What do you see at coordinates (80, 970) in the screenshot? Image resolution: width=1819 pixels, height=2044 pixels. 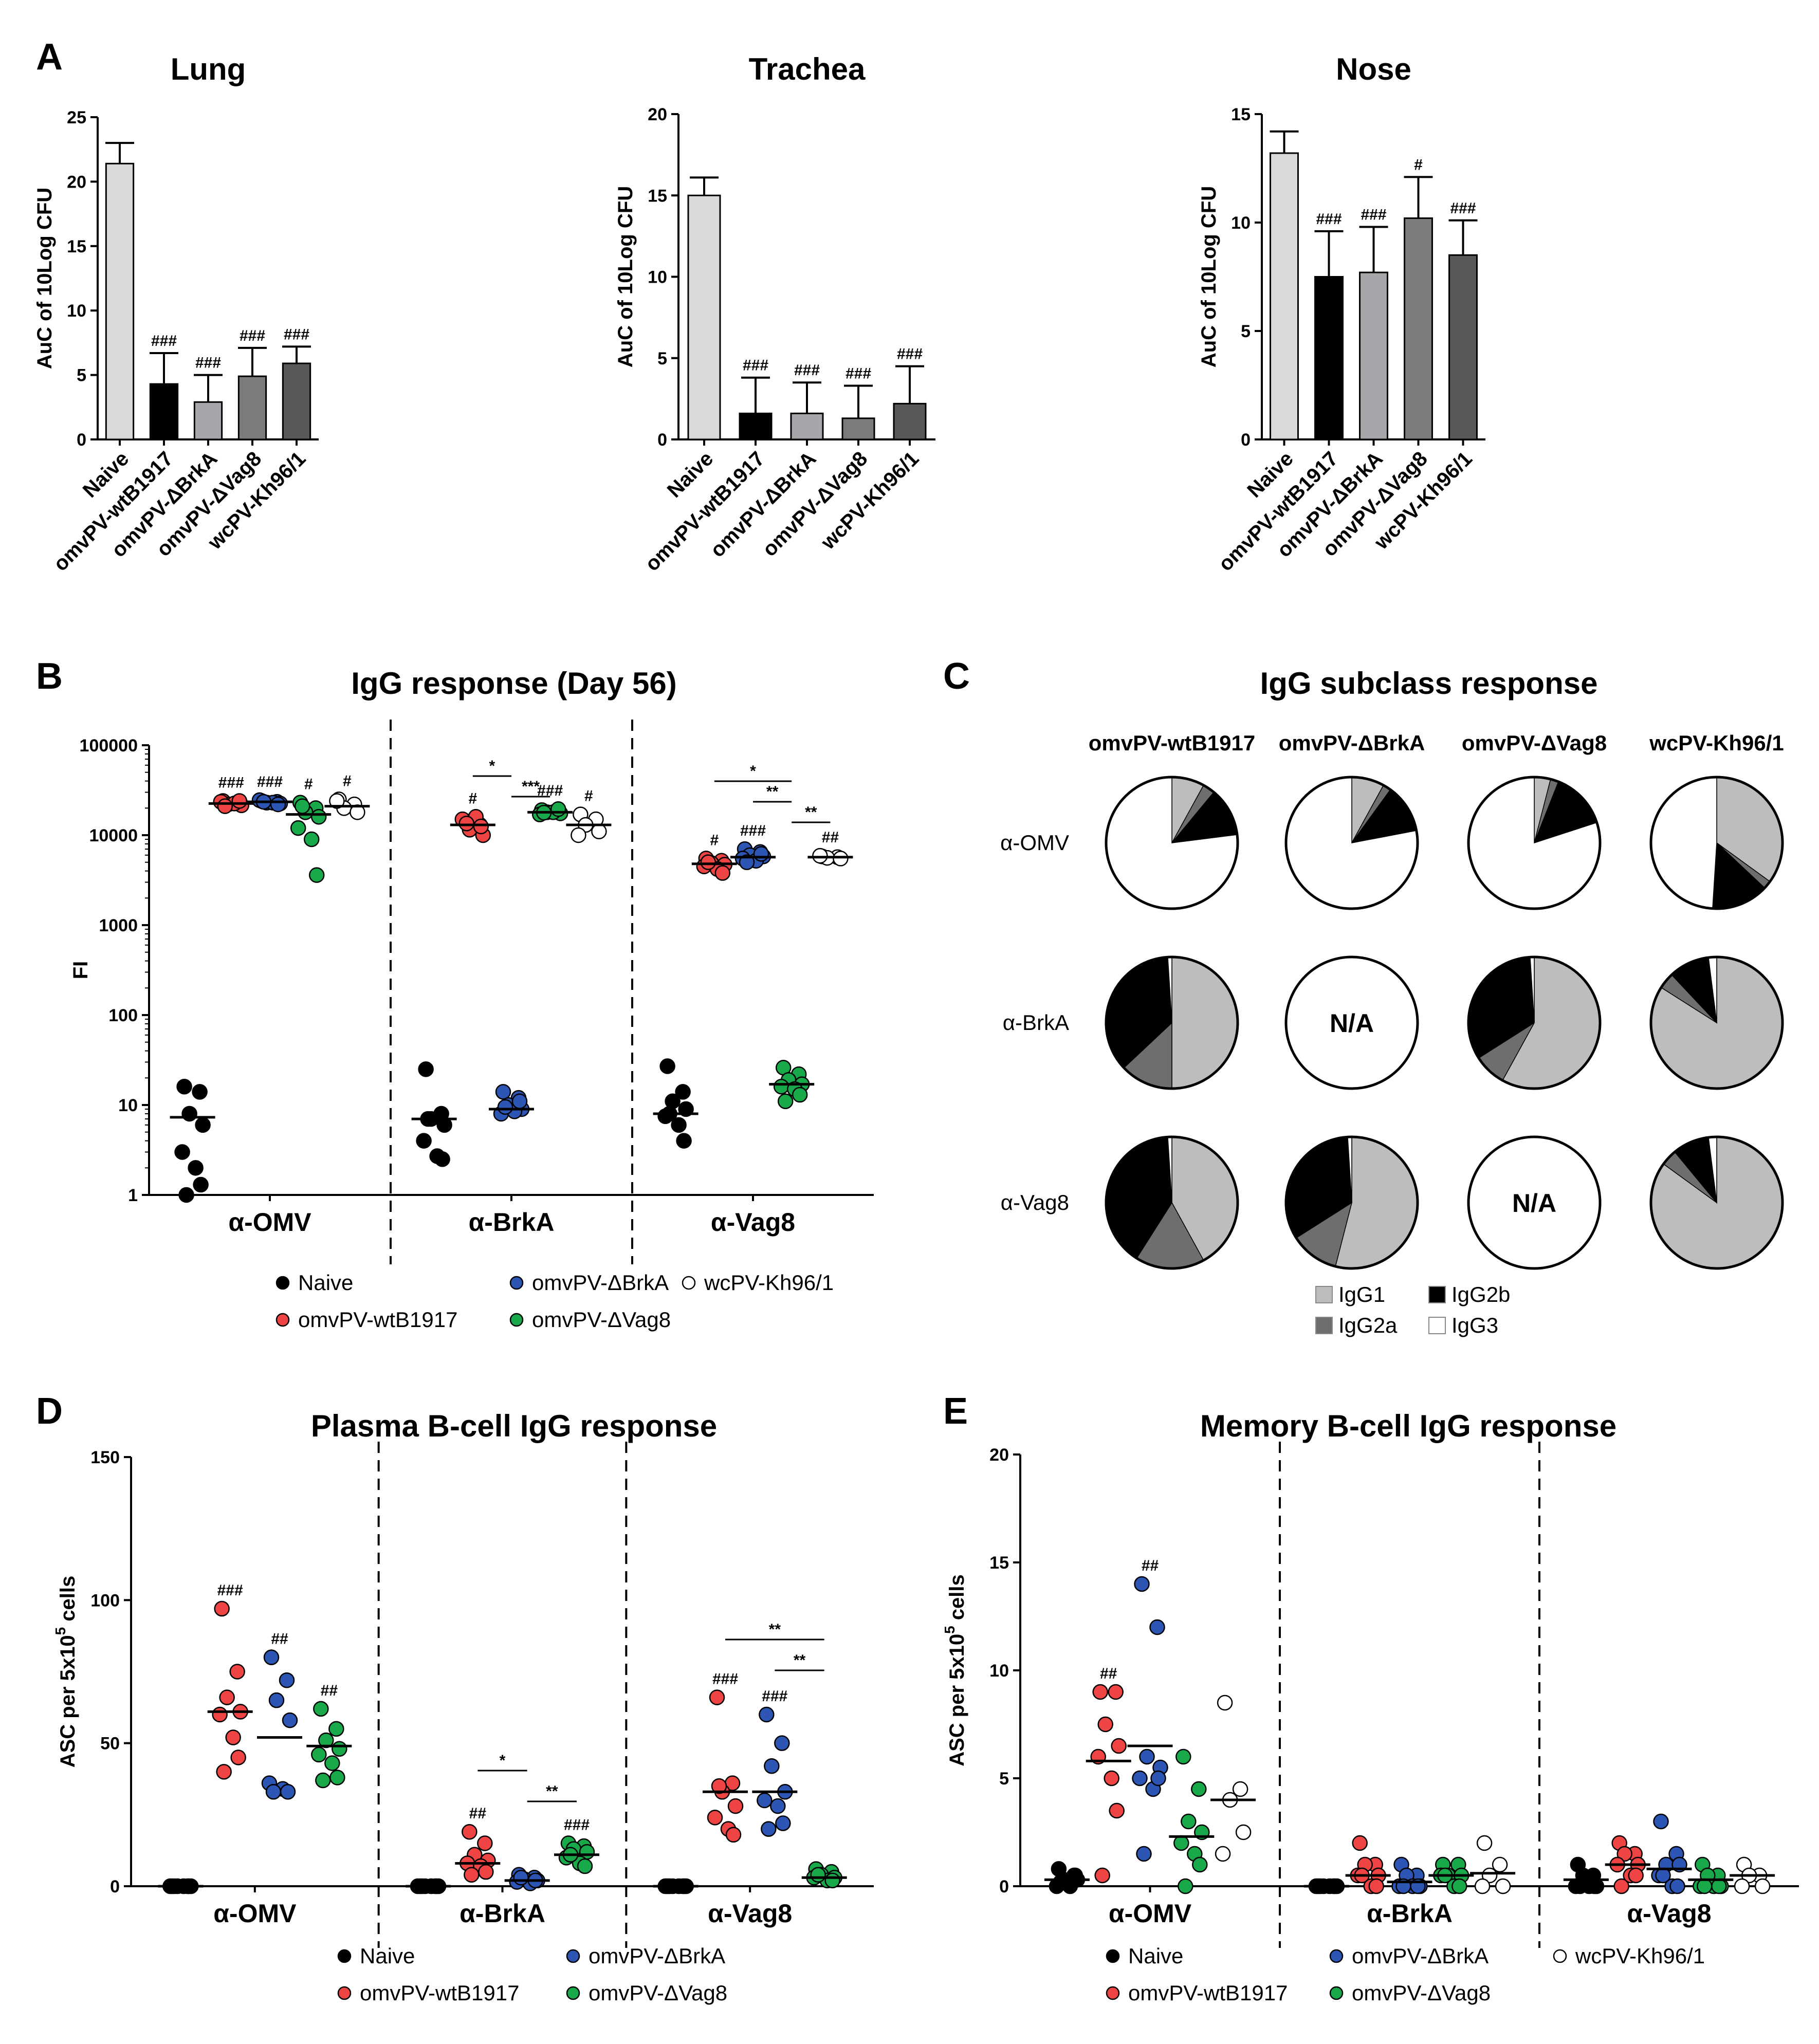 I see `y-axis-label: FI` at bounding box center [80, 970].